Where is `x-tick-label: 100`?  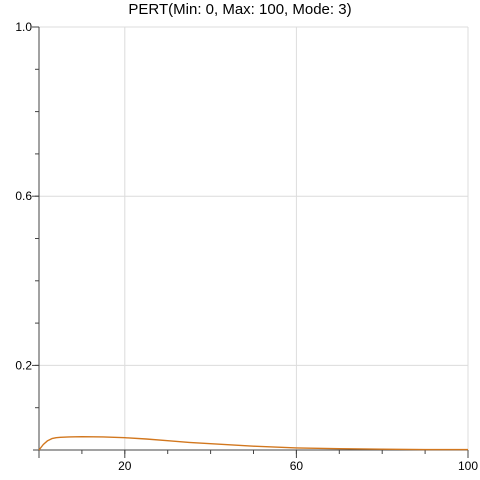 x-tick-label: 100 is located at coordinates (468, 466).